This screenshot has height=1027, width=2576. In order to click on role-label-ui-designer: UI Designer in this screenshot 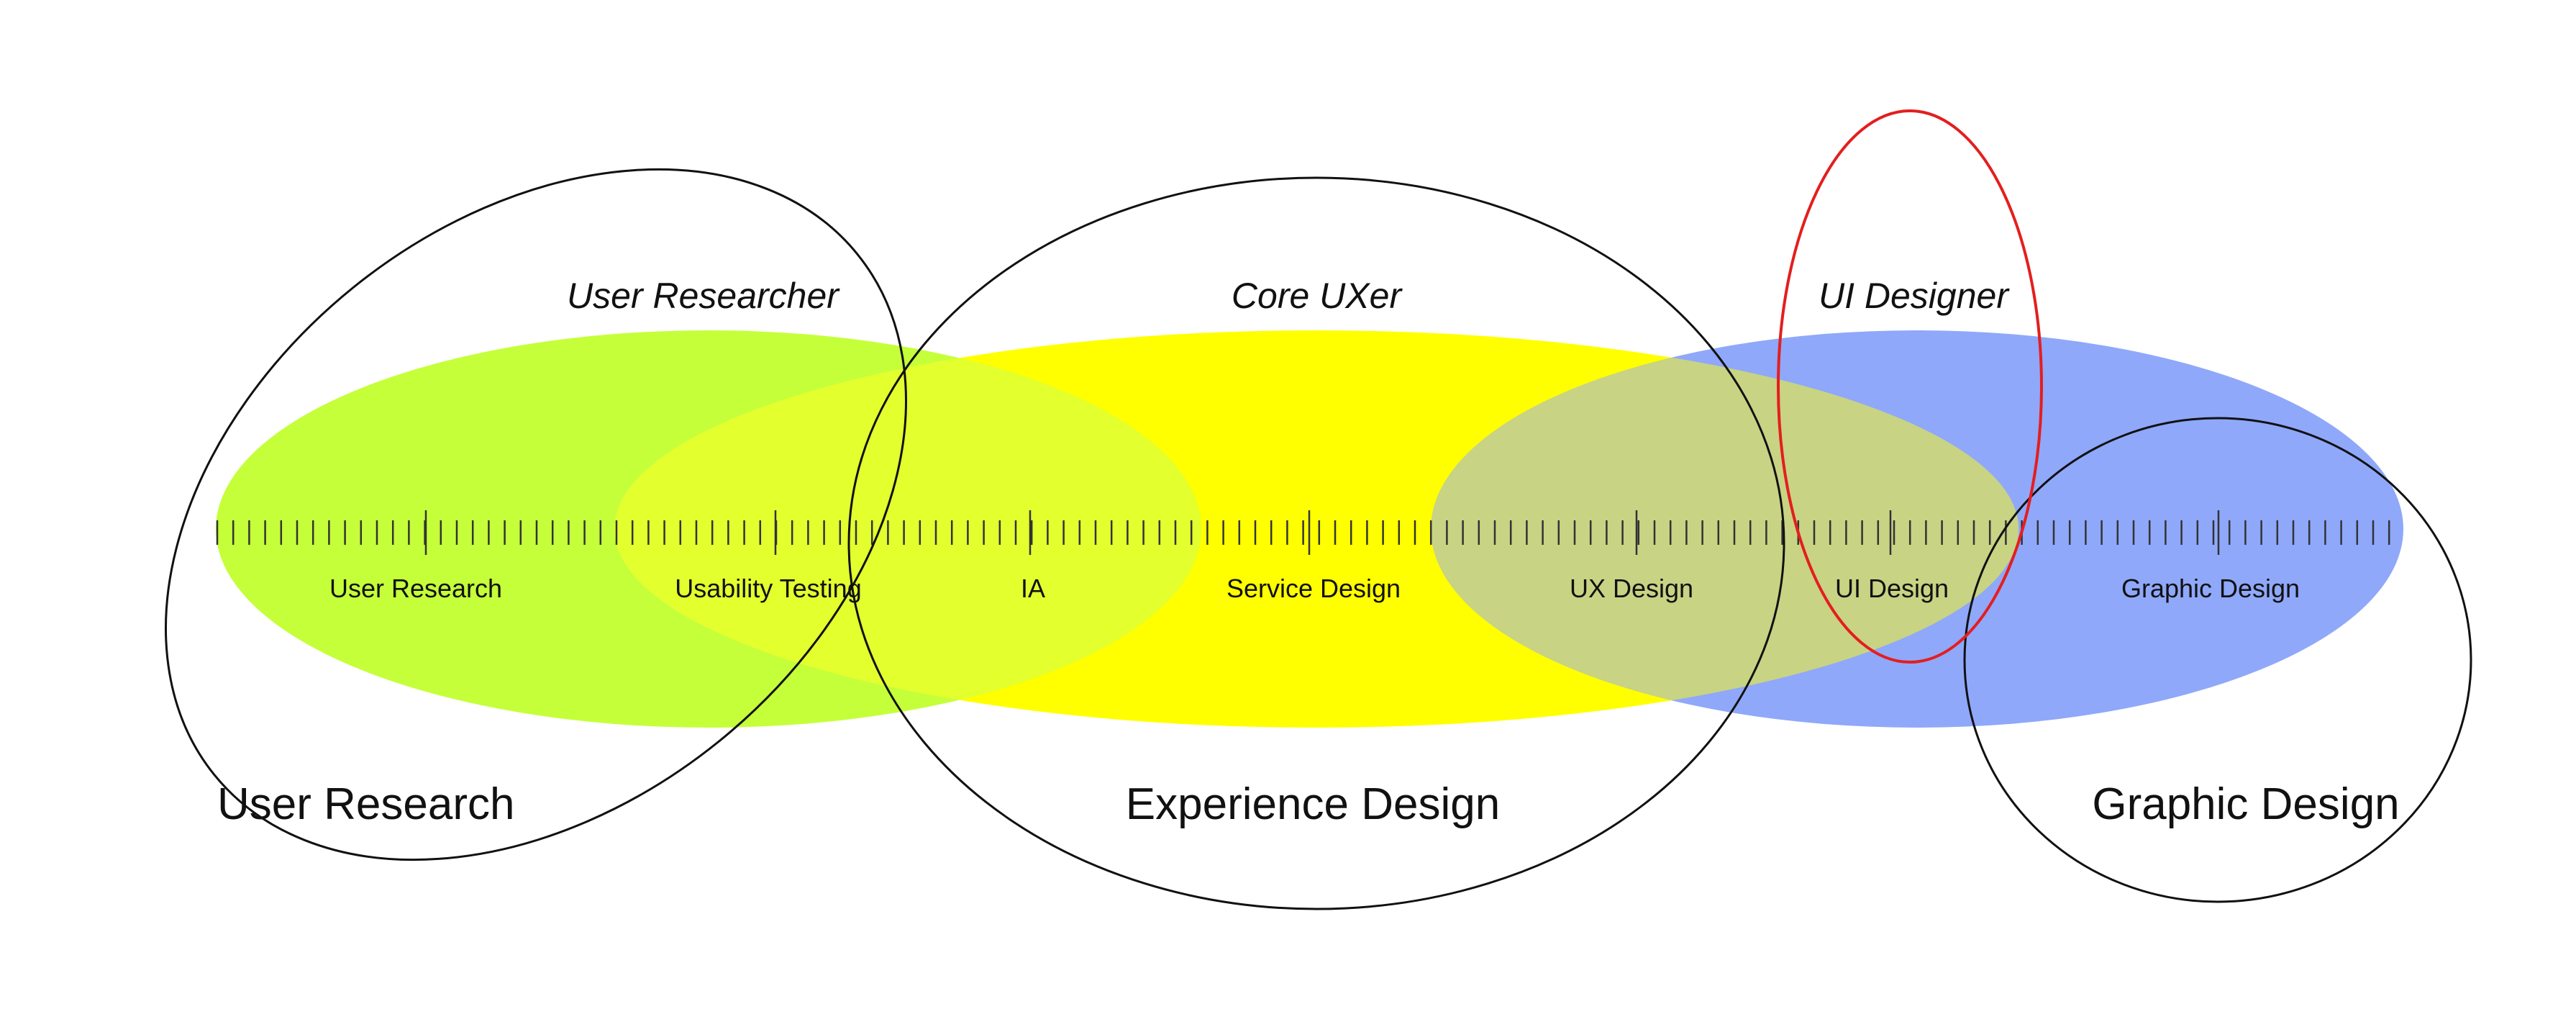, I will do `click(1915, 296)`.